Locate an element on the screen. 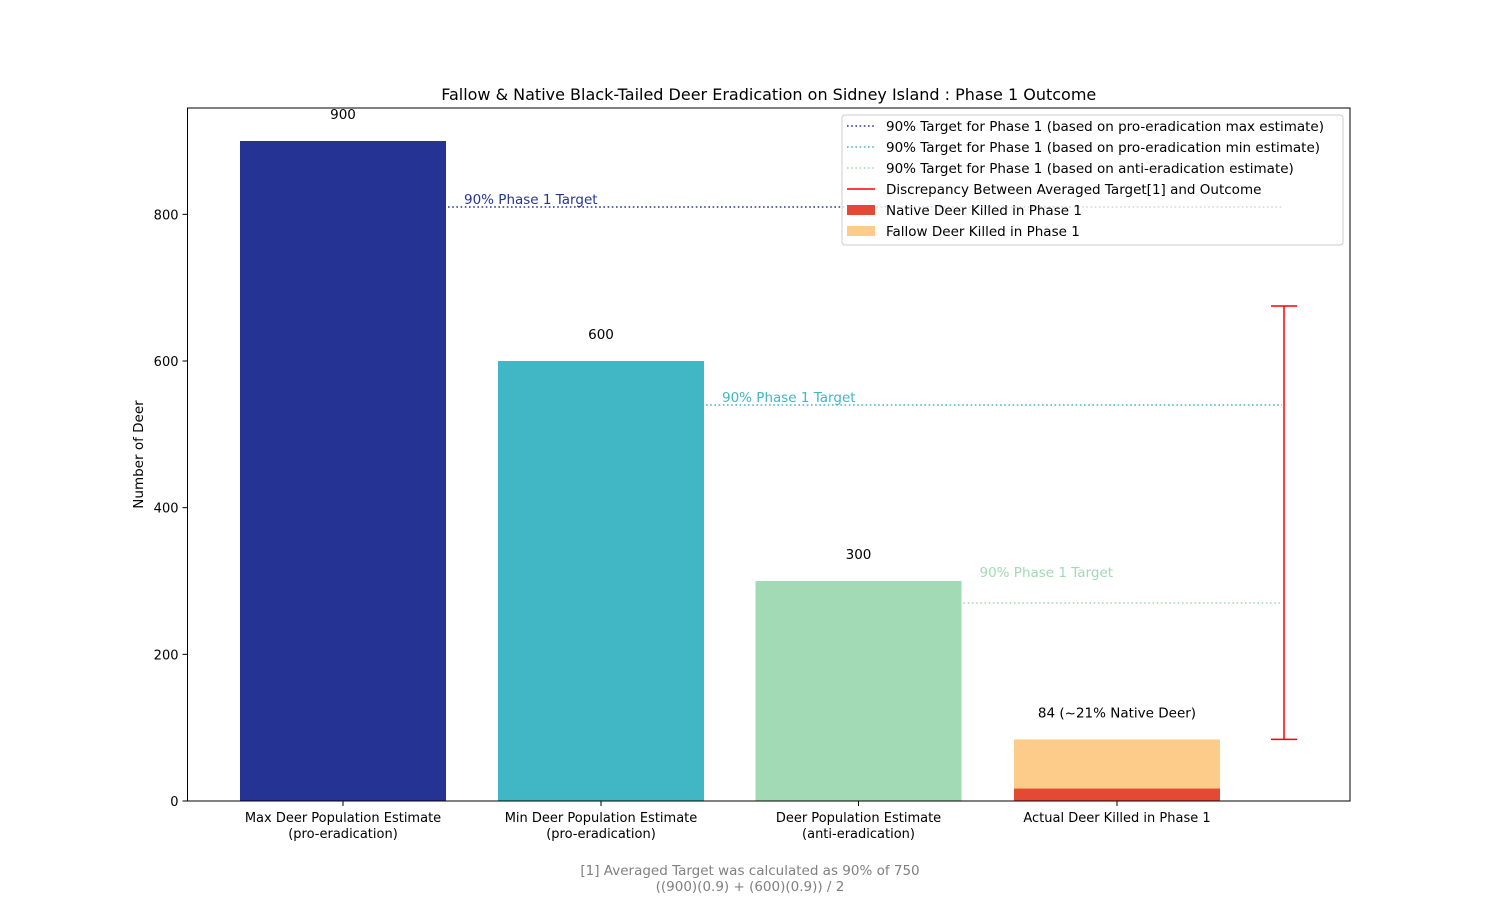  stacked-total-label: 84 (~21% Native Deer) is located at coordinates (1117, 713).